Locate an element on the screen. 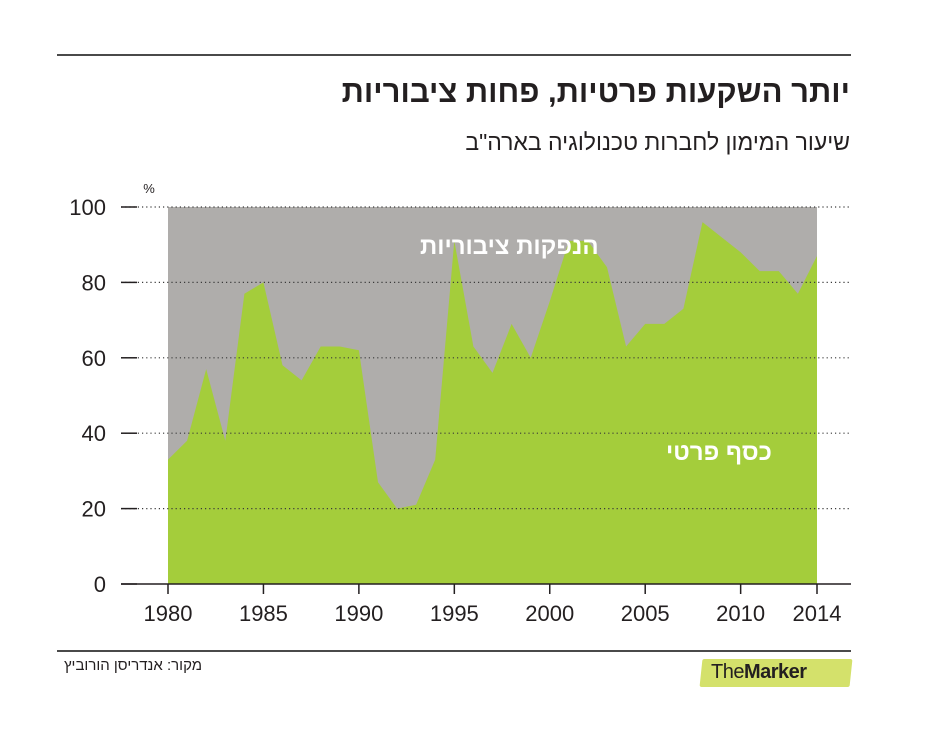 This screenshot has width=936, height=731. x-axis: 1980 1985 1990 1995 2000 2005 2010 2014 is located at coordinates (486, 604).